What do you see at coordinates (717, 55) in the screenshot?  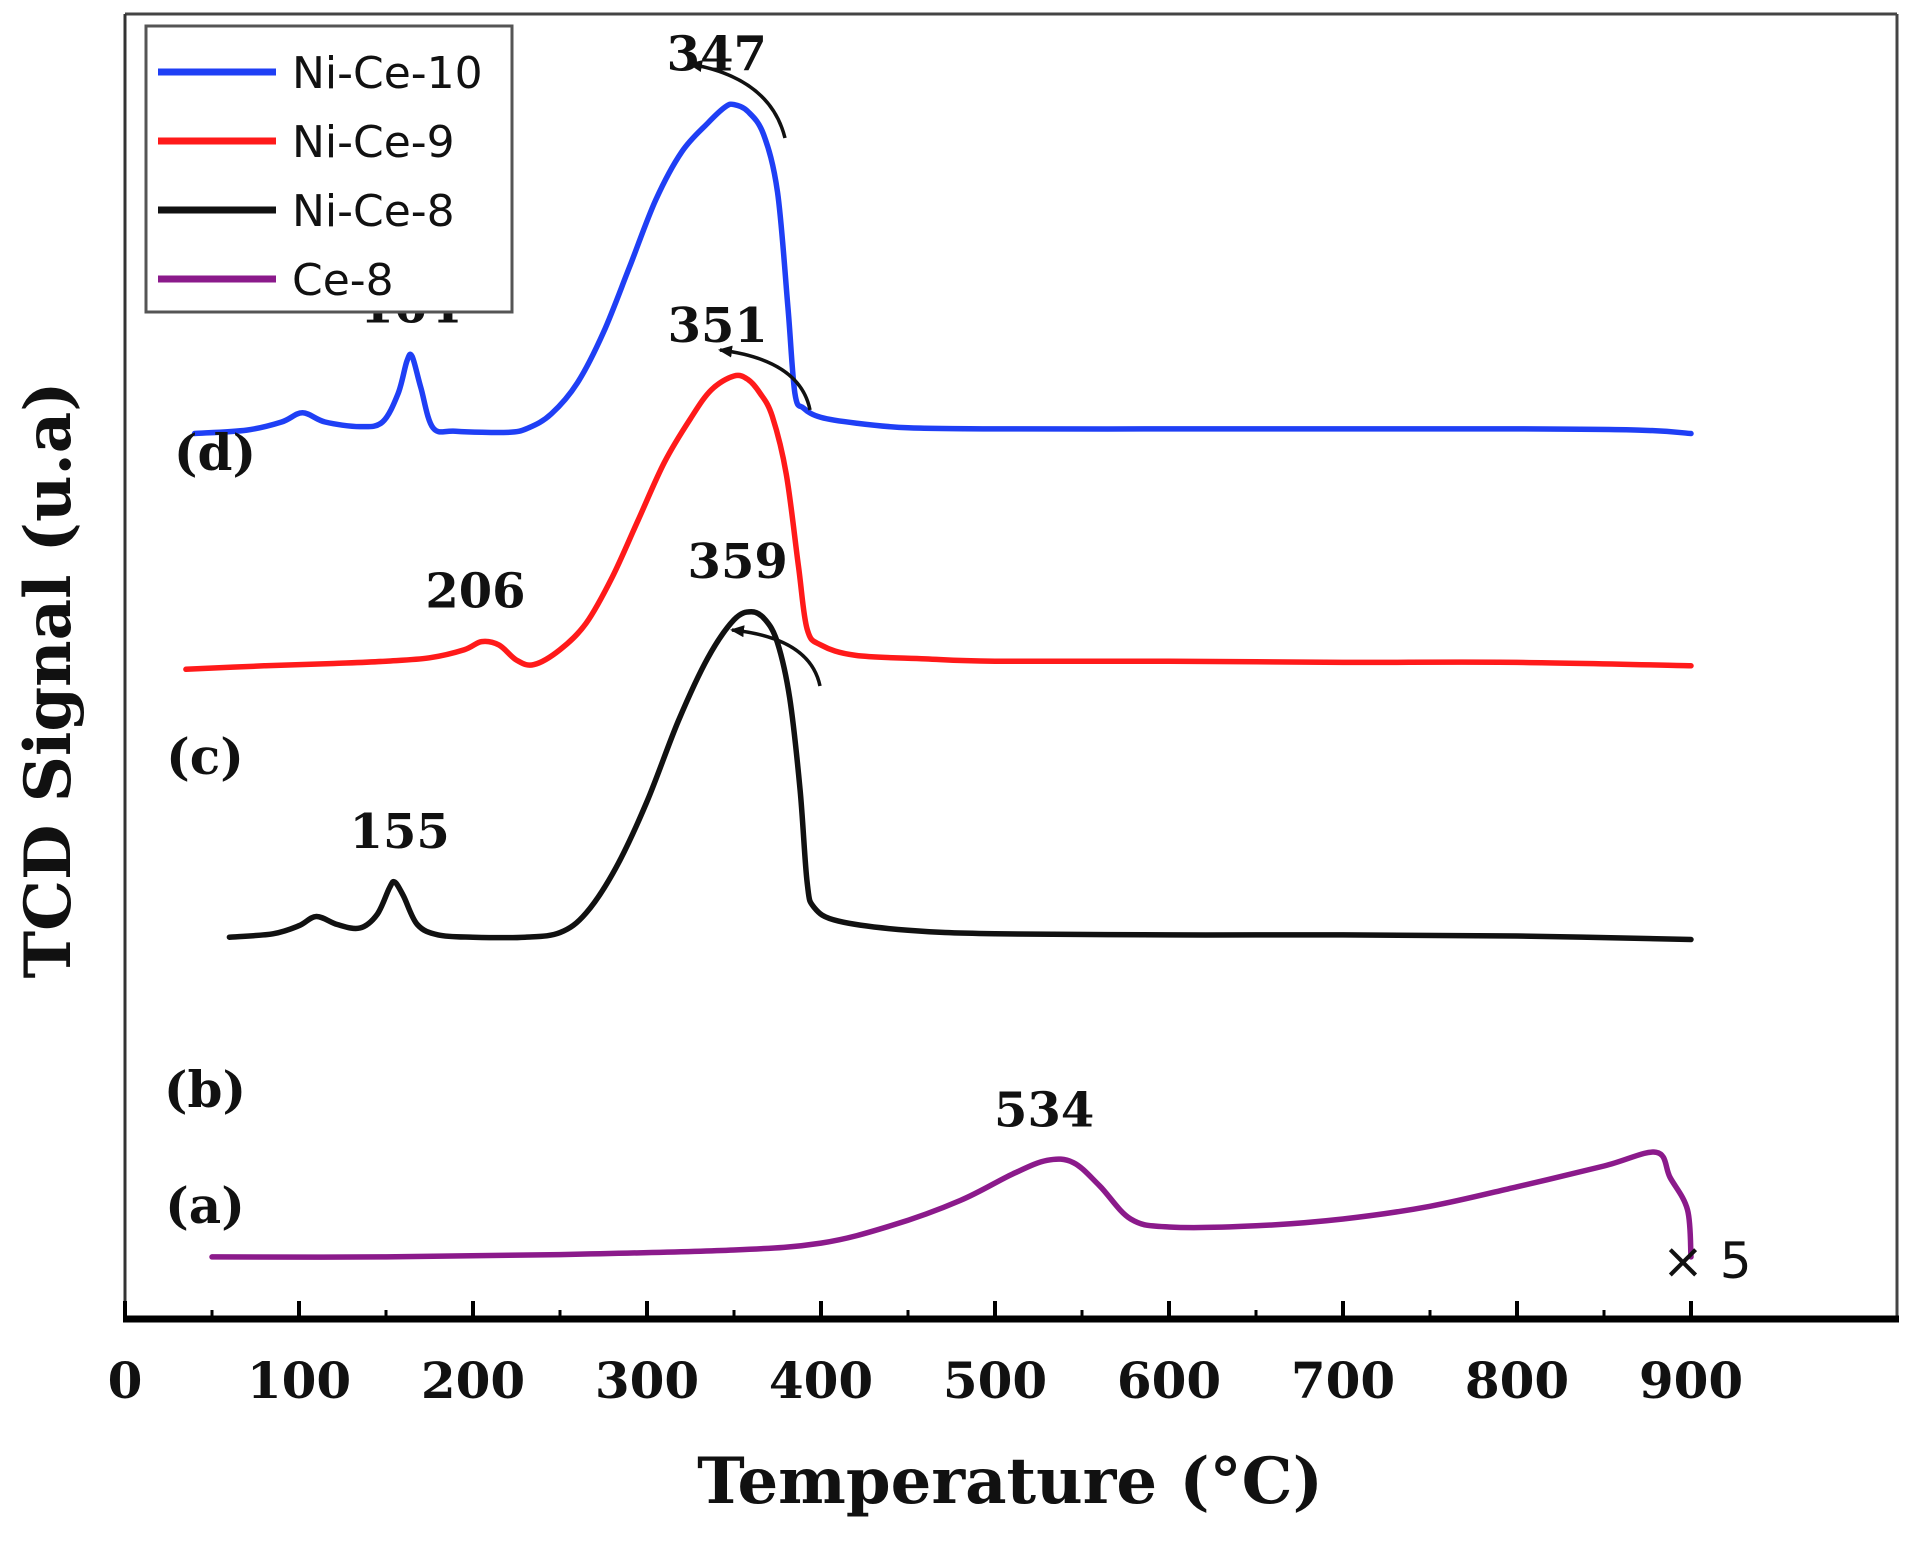 I see `peak-label-347: 347` at bounding box center [717, 55].